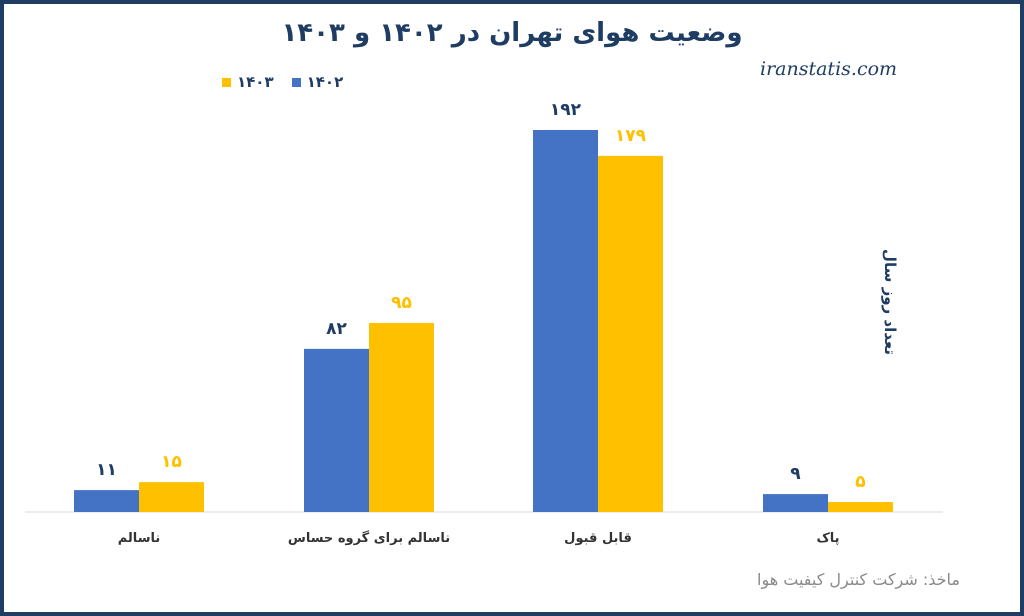 The width and height of the screenshot is (1024, 616). Describe the element at coordinates (401, 303) in the screenshot. I see `data-label-۱۴۰۳-1: ۹۵` at that location.